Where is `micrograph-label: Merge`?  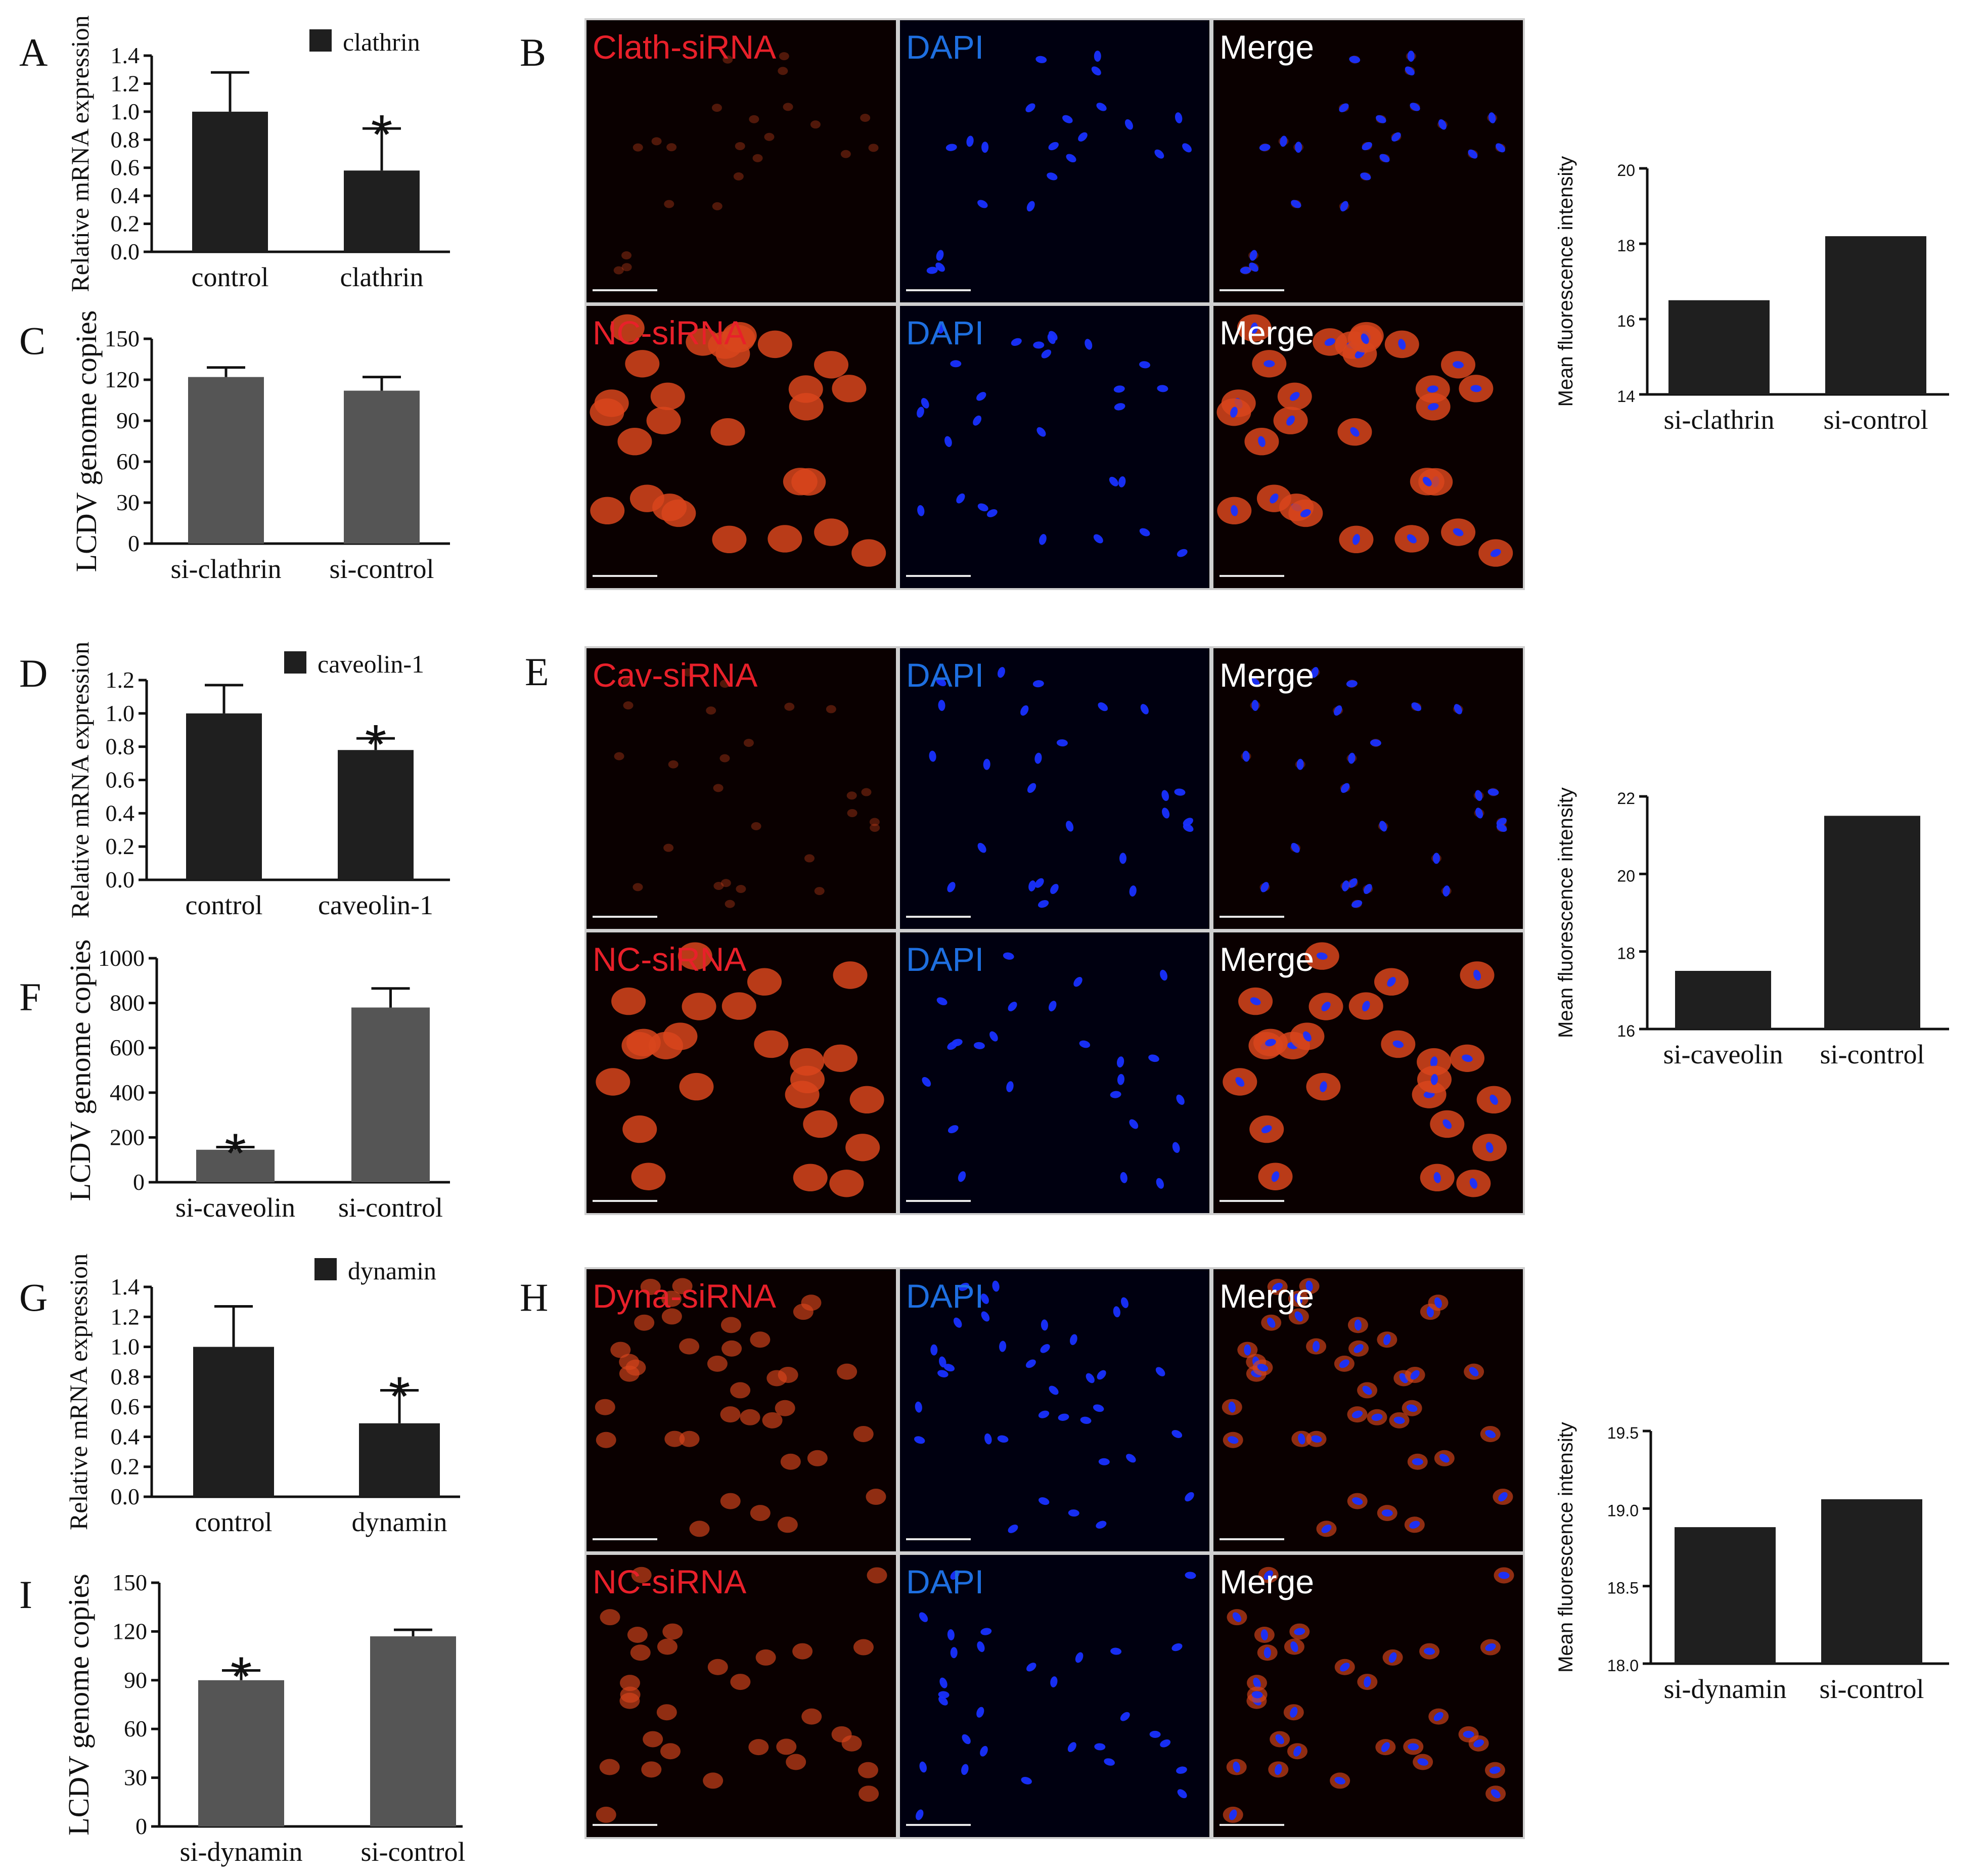
micrograph-label: Merge is located at coordinates (1267, 47).